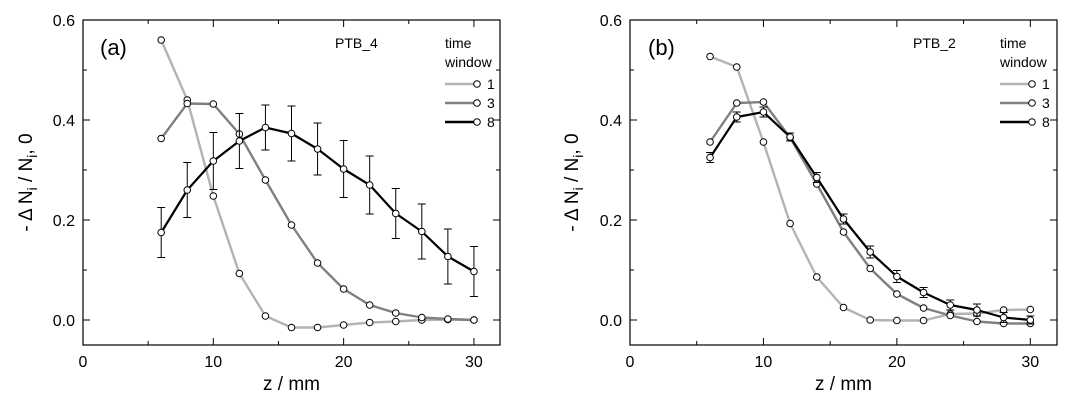 The height and width of the screenshot is (399, 1065). What do you see at coordinates (934, 43) in the screenshot?
I see `dataset-label: PTB_2` at bounding box center [934, 43].